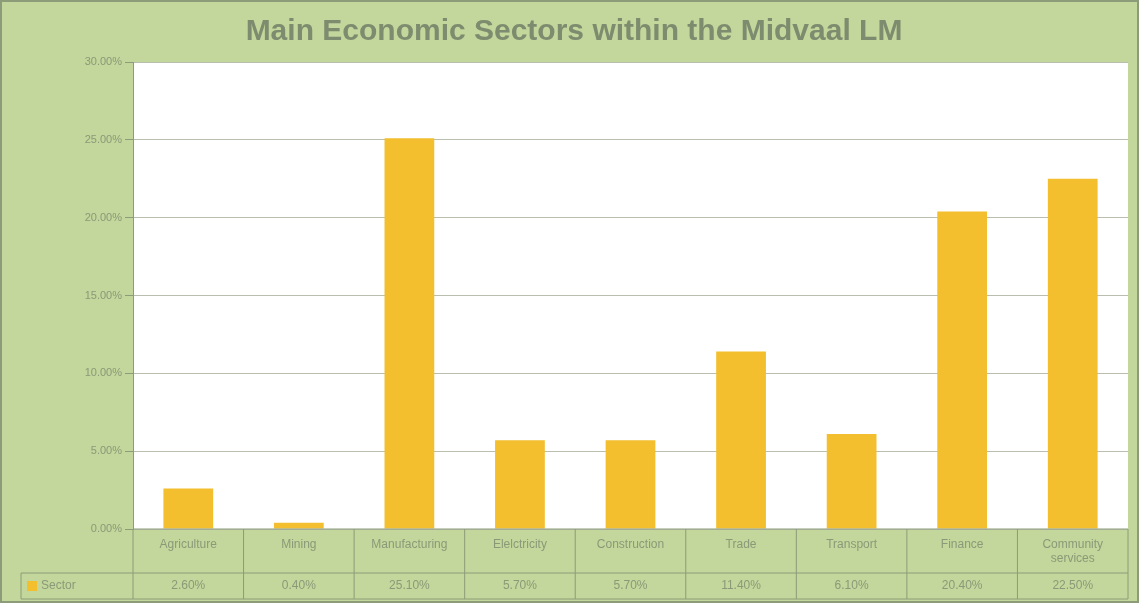  What do you see at coordinates (574, 30) in the screenshot?
I see `chart-title: Main Economic Sectors within the Midvaal LM` at bounding box center [574, 30].